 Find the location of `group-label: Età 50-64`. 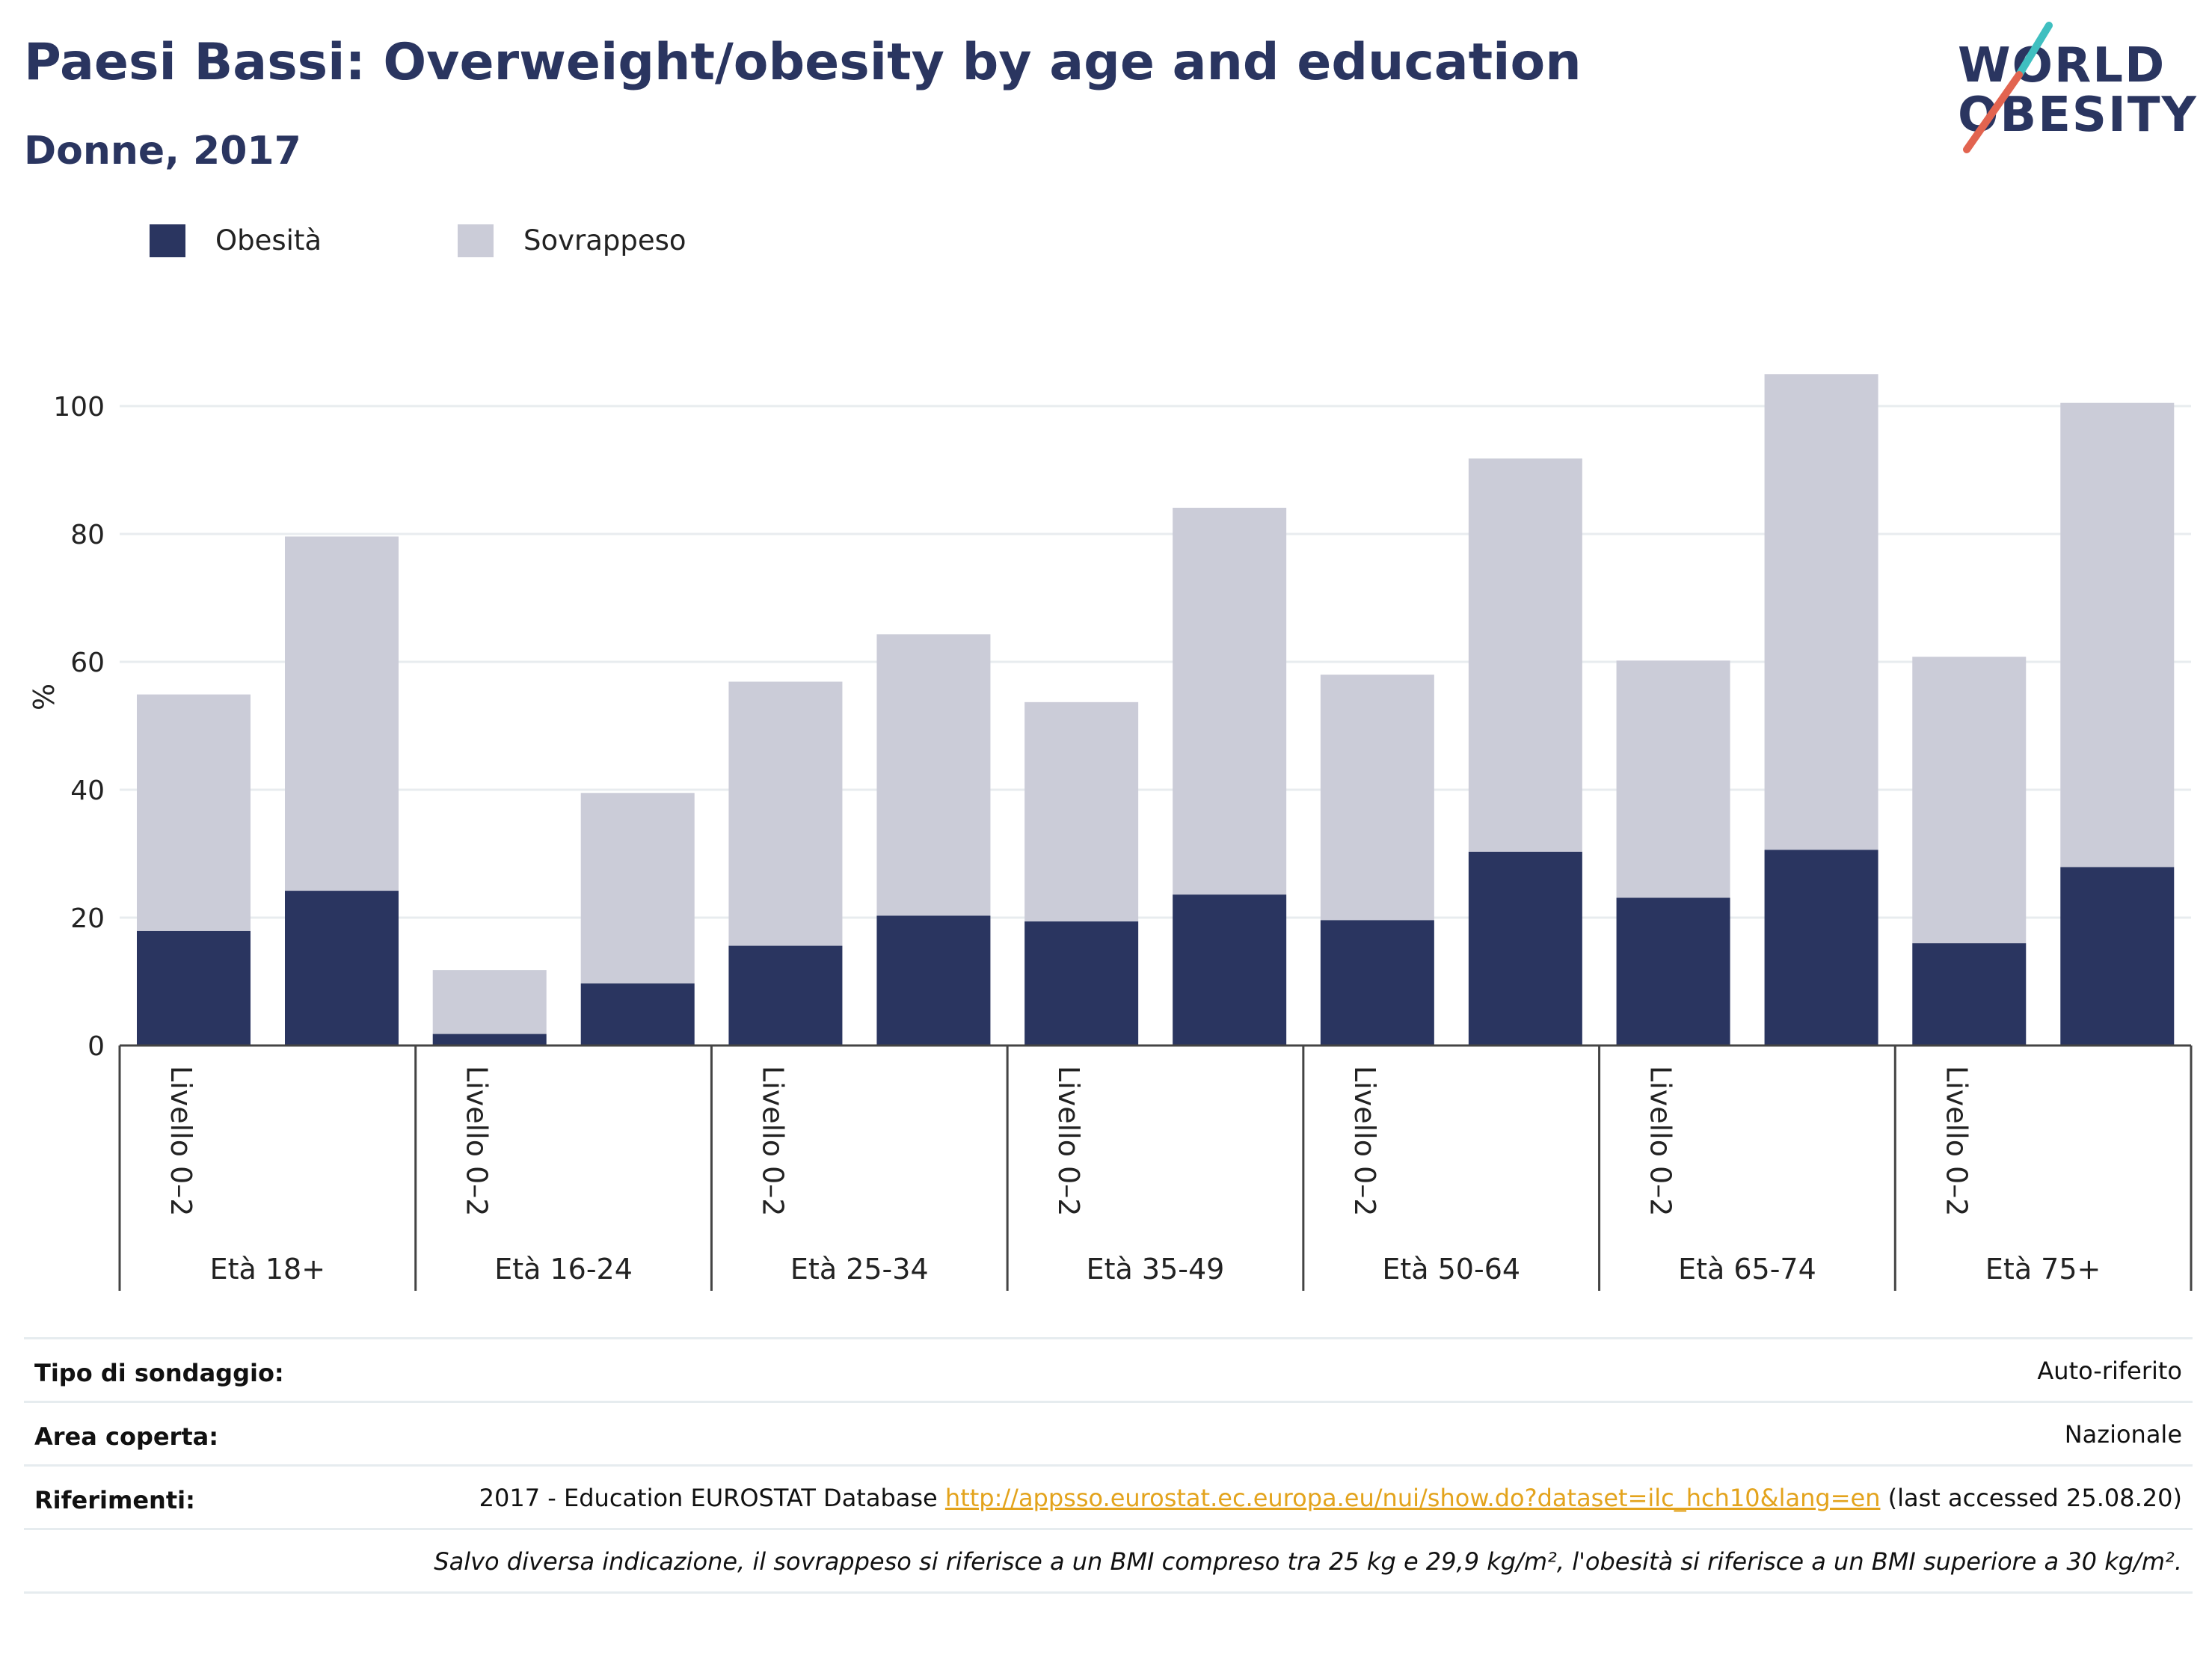

group-label: Età 50-64 is located at coordinates (1451, 1269).